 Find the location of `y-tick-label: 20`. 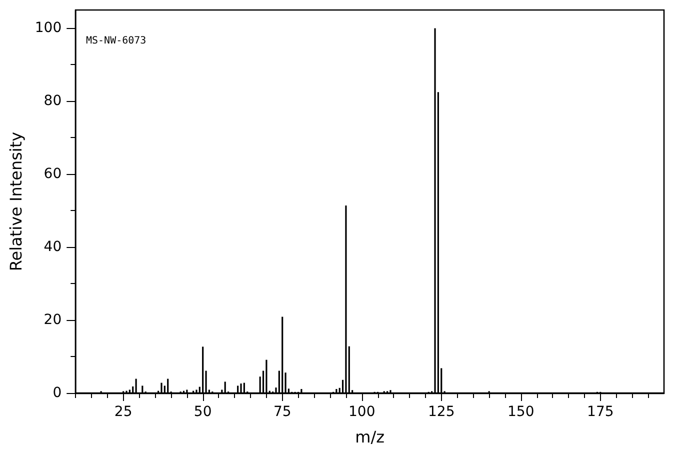

y-tick-label: 20 is located at coordinates (53, 320).